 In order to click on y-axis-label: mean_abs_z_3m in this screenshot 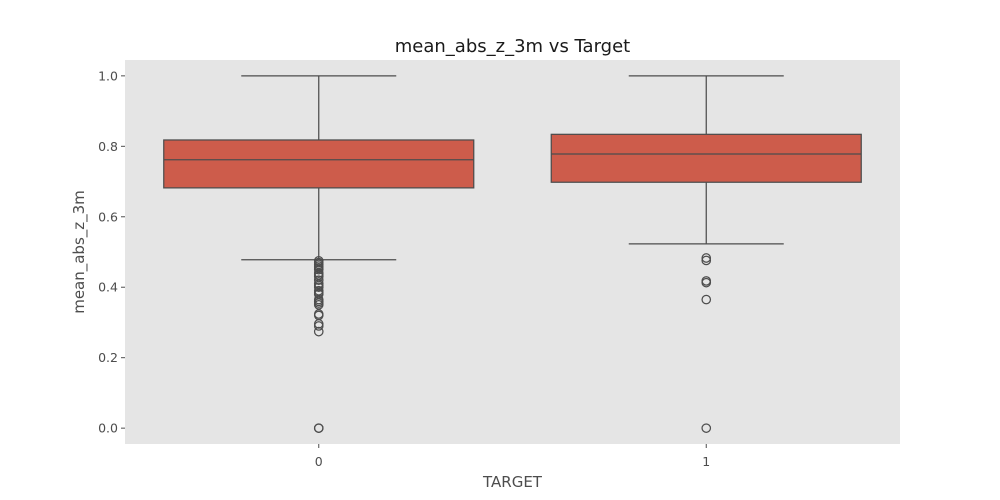, I will do `click(79, 252)`.